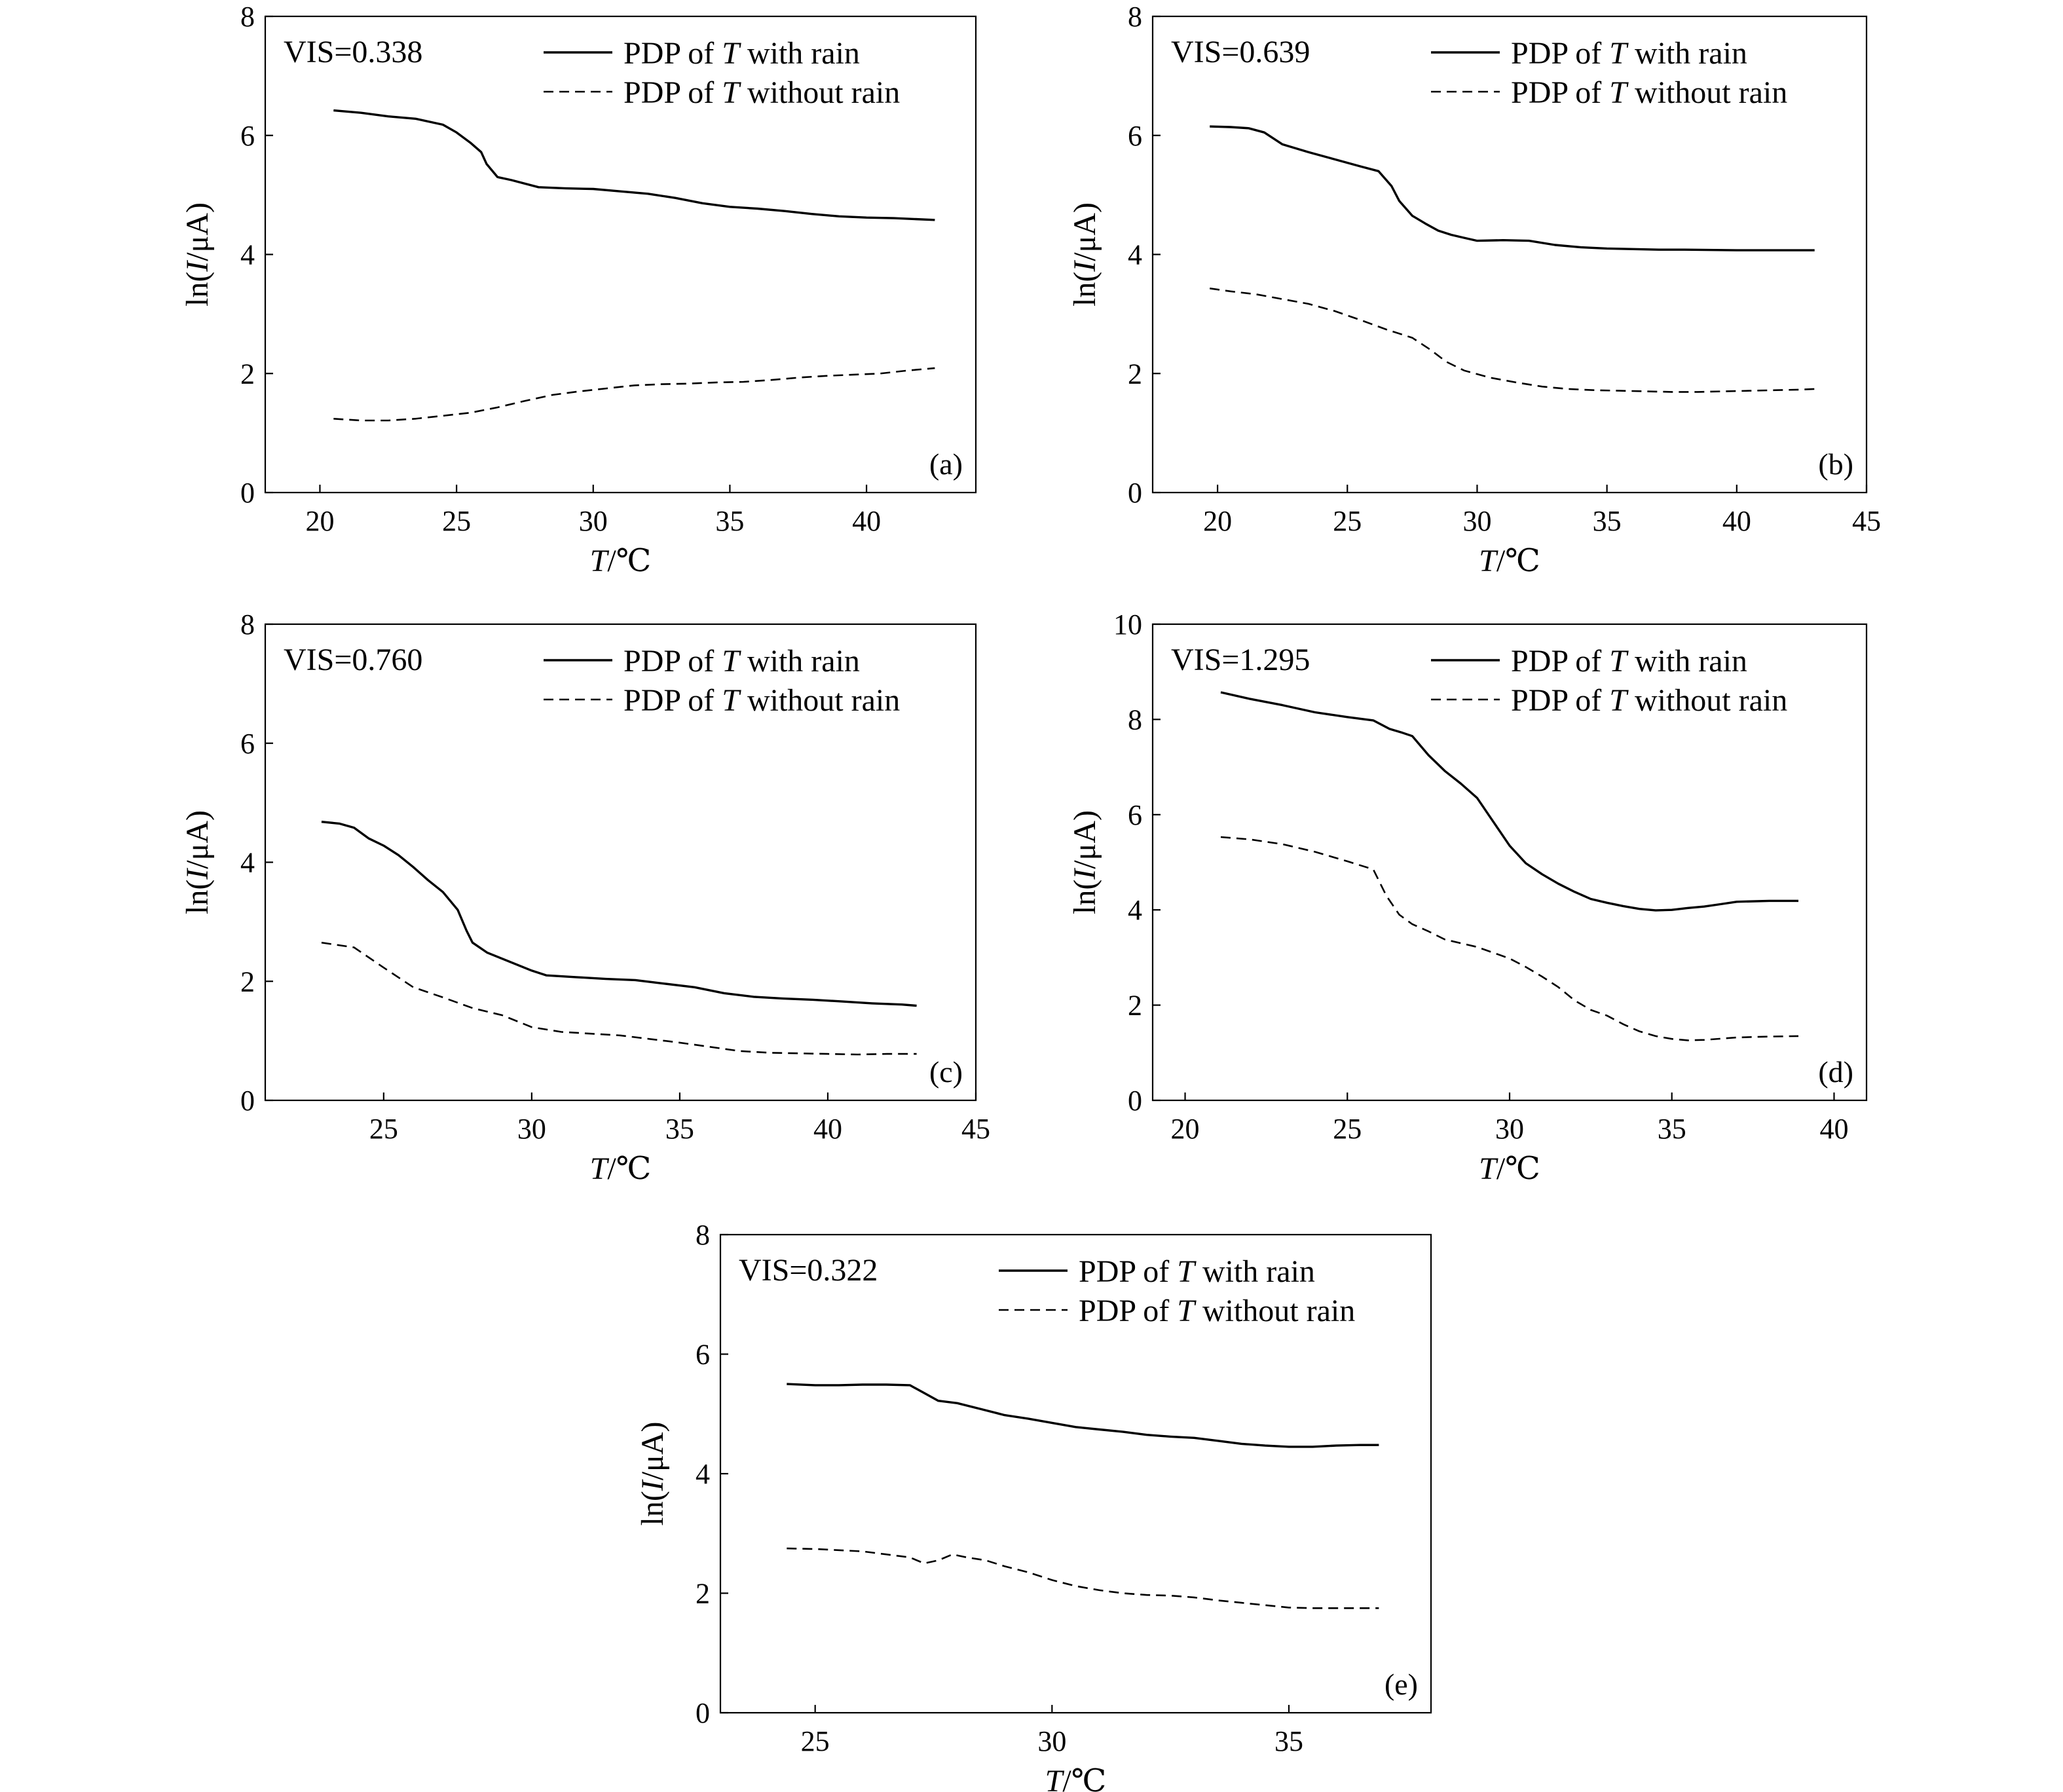  What do you see at coordinates (946, 464) in the screenshot?
I see `panel-label: (a)` at bounding box center [946, 464].